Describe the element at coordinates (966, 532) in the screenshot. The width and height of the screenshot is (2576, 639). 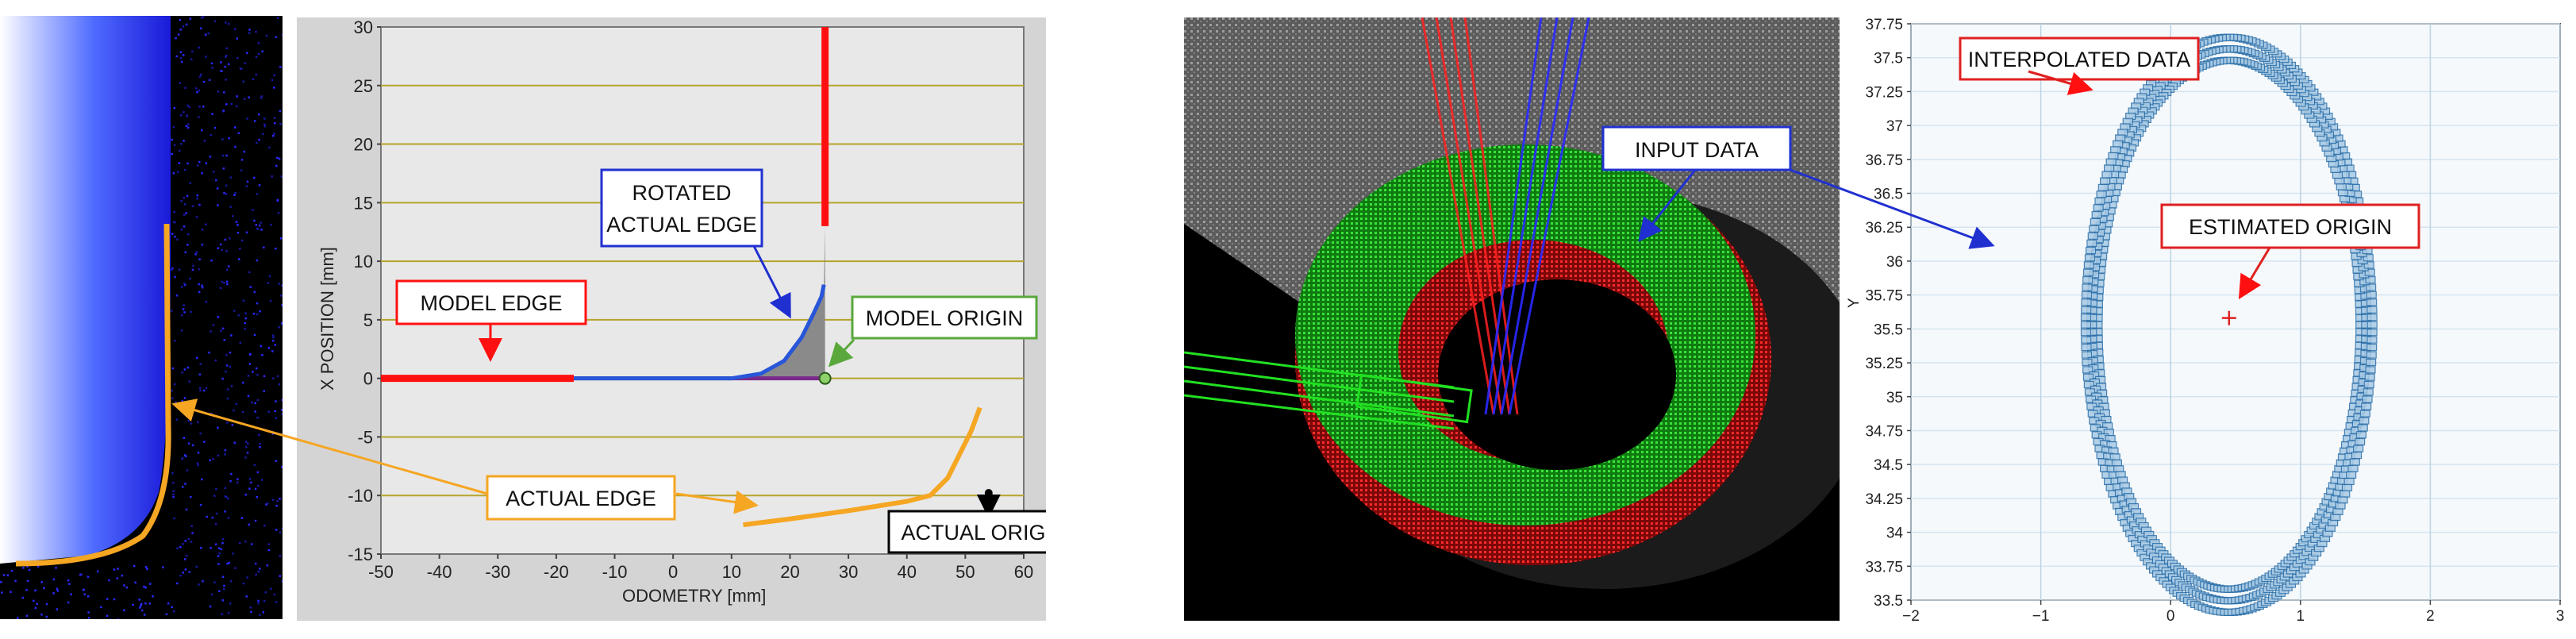
I see `actual-origin-callout-box` at that location.